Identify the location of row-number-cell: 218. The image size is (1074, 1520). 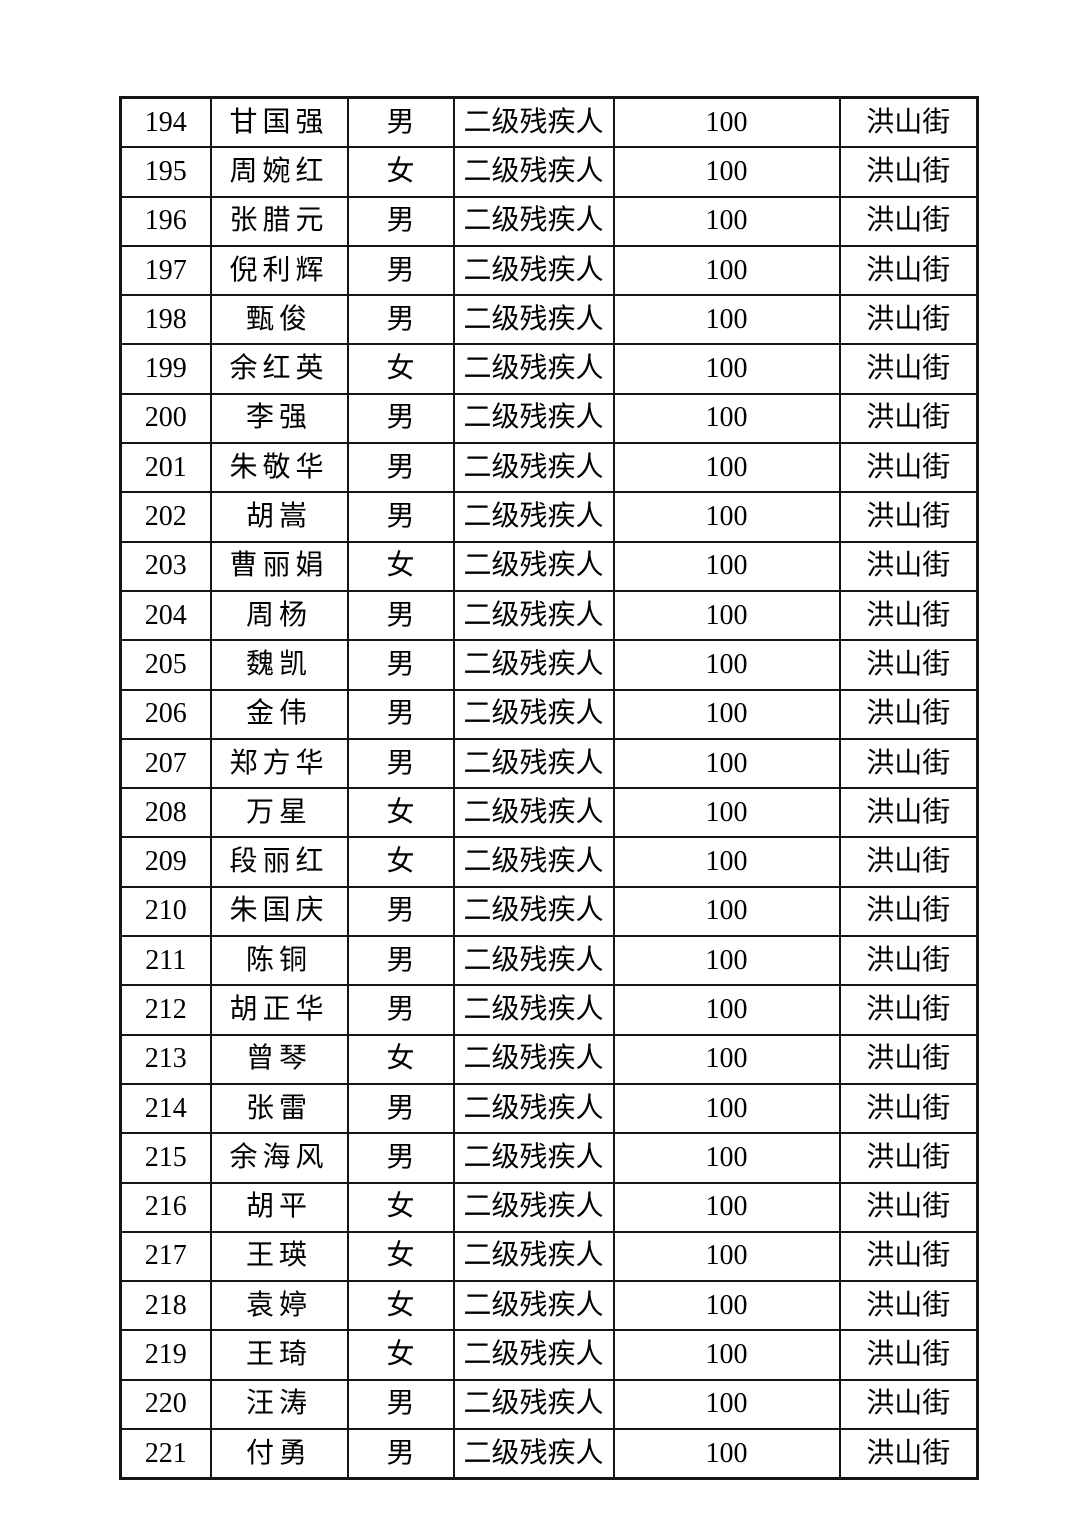
(165, 1306).